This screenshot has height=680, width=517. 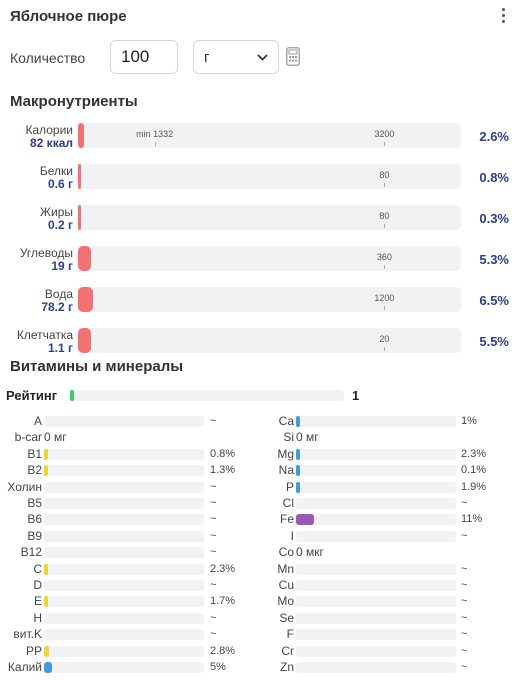 What do you see at coordinates (494, 300) in the screenshot?
I see `macro-percent: 6.5%` at bounding box center [494, 300].